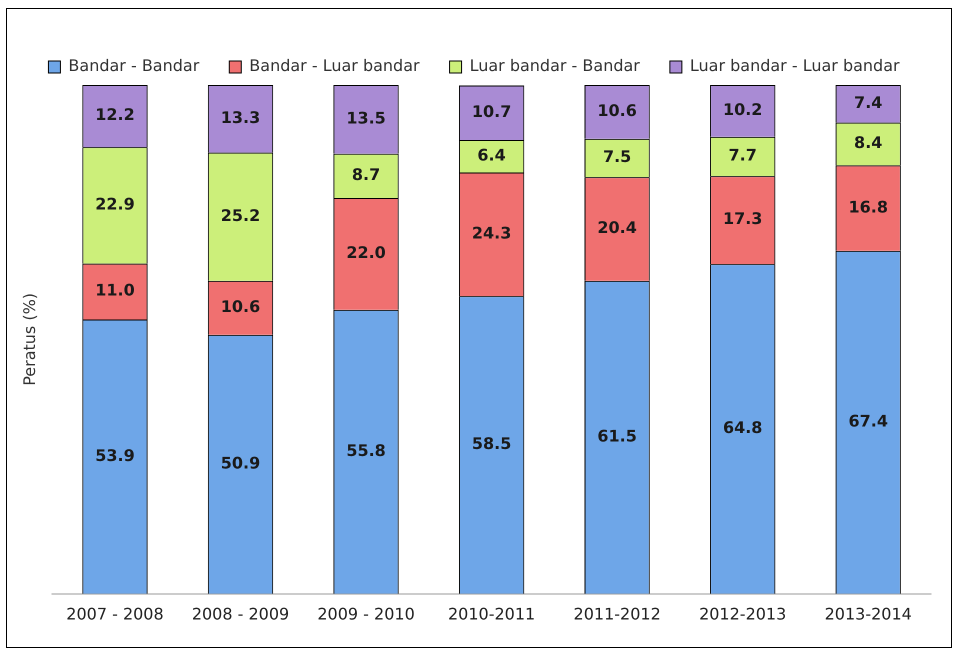  Describe the element at coordinates (617, 436) in the screenshot. I see `data-label: 61.5` at that location.